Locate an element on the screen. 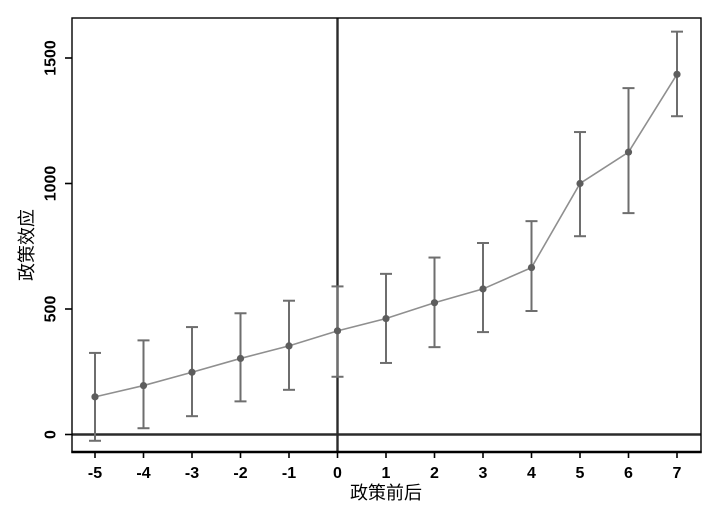 This screenshot has height=524, width=720. x-axis-tick-label: 5 is located at coordinates (580, 473).